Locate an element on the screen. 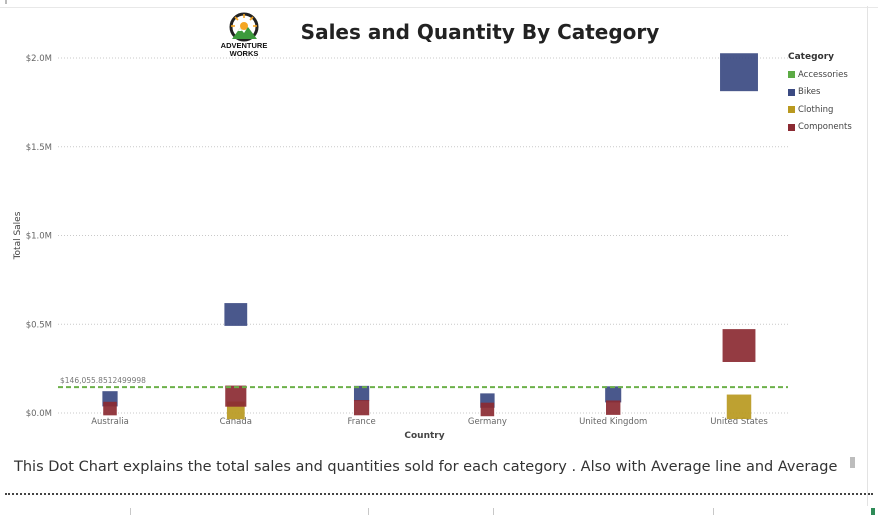 The width and height of the screenshot is (878, 515). y-tick-label: $0.0M is located at coordinates (39, 414).